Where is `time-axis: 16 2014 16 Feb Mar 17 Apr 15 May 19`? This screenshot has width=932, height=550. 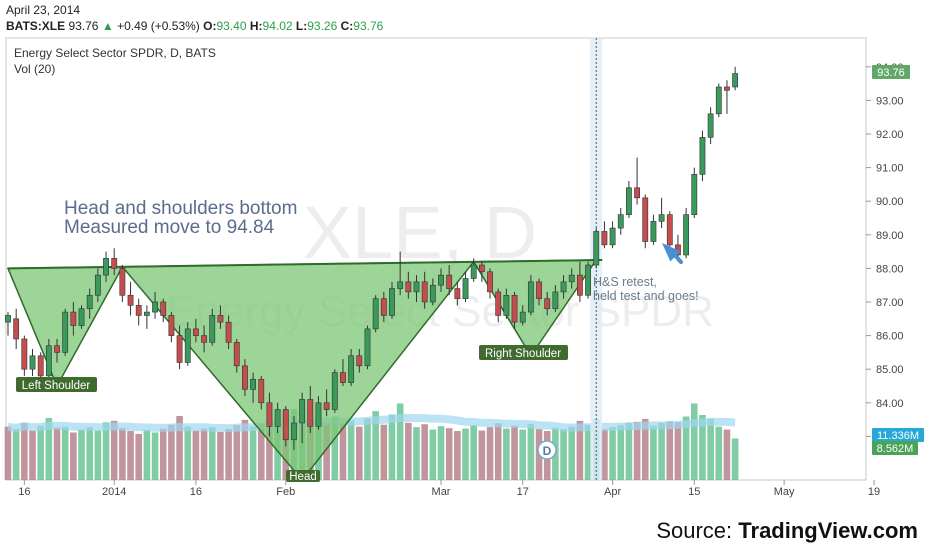
time-axis: 16 2014 16 Feb Mar 17 Apr 15 May 19 is located at coordinates (449, 489).